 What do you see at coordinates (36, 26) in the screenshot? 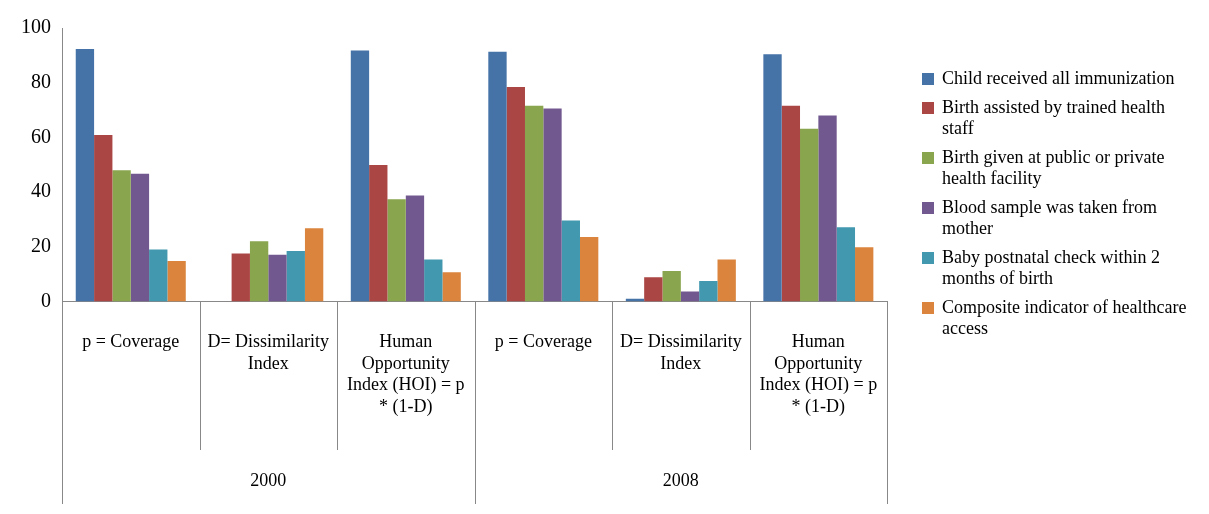
I see `y-tick-label: 100` at bounding box center [36, 26].